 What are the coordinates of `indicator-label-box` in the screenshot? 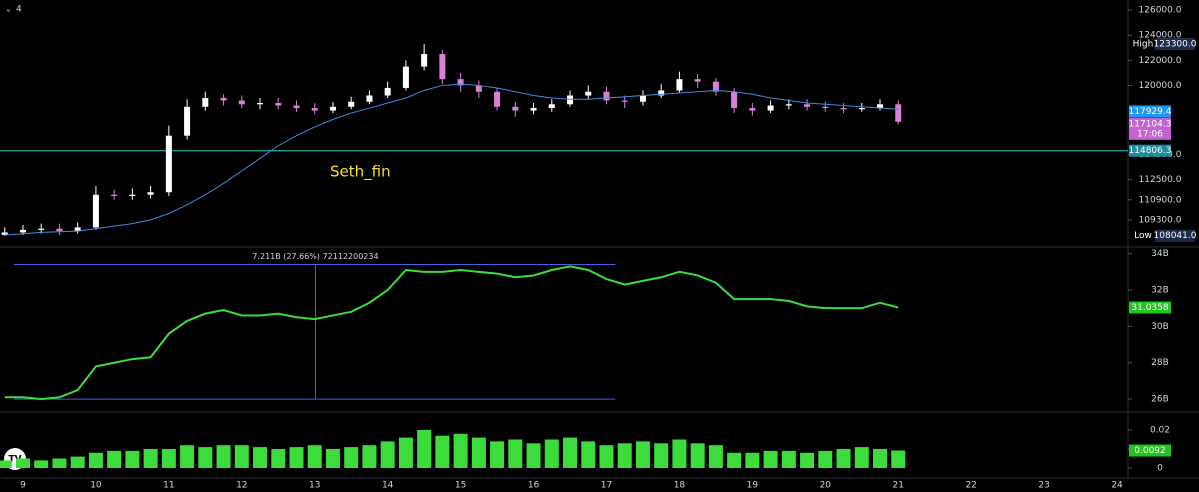 It's located at (1150, 307).